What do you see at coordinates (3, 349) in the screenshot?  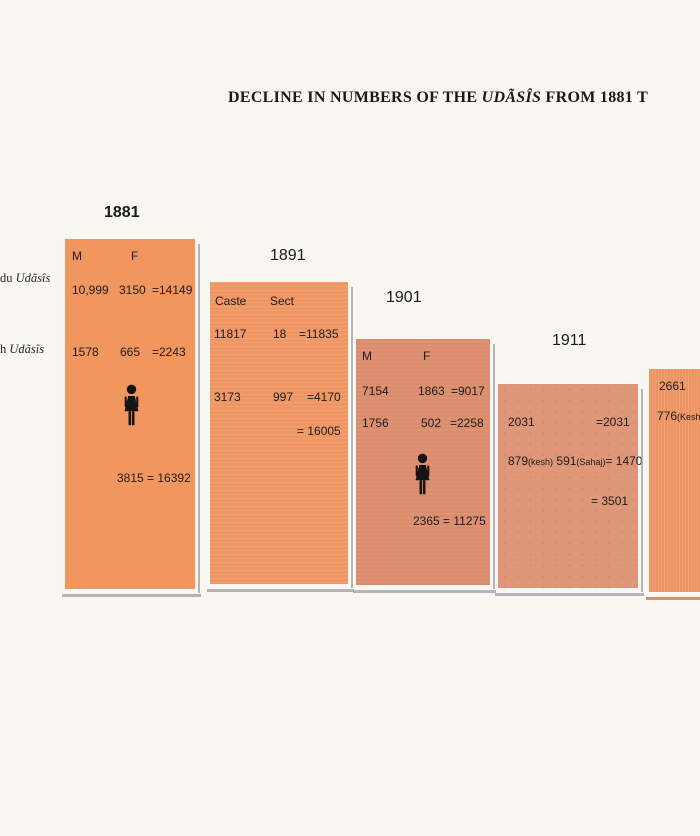 I see `row-label-2-fragment: h` at bounding box center [3, 349].